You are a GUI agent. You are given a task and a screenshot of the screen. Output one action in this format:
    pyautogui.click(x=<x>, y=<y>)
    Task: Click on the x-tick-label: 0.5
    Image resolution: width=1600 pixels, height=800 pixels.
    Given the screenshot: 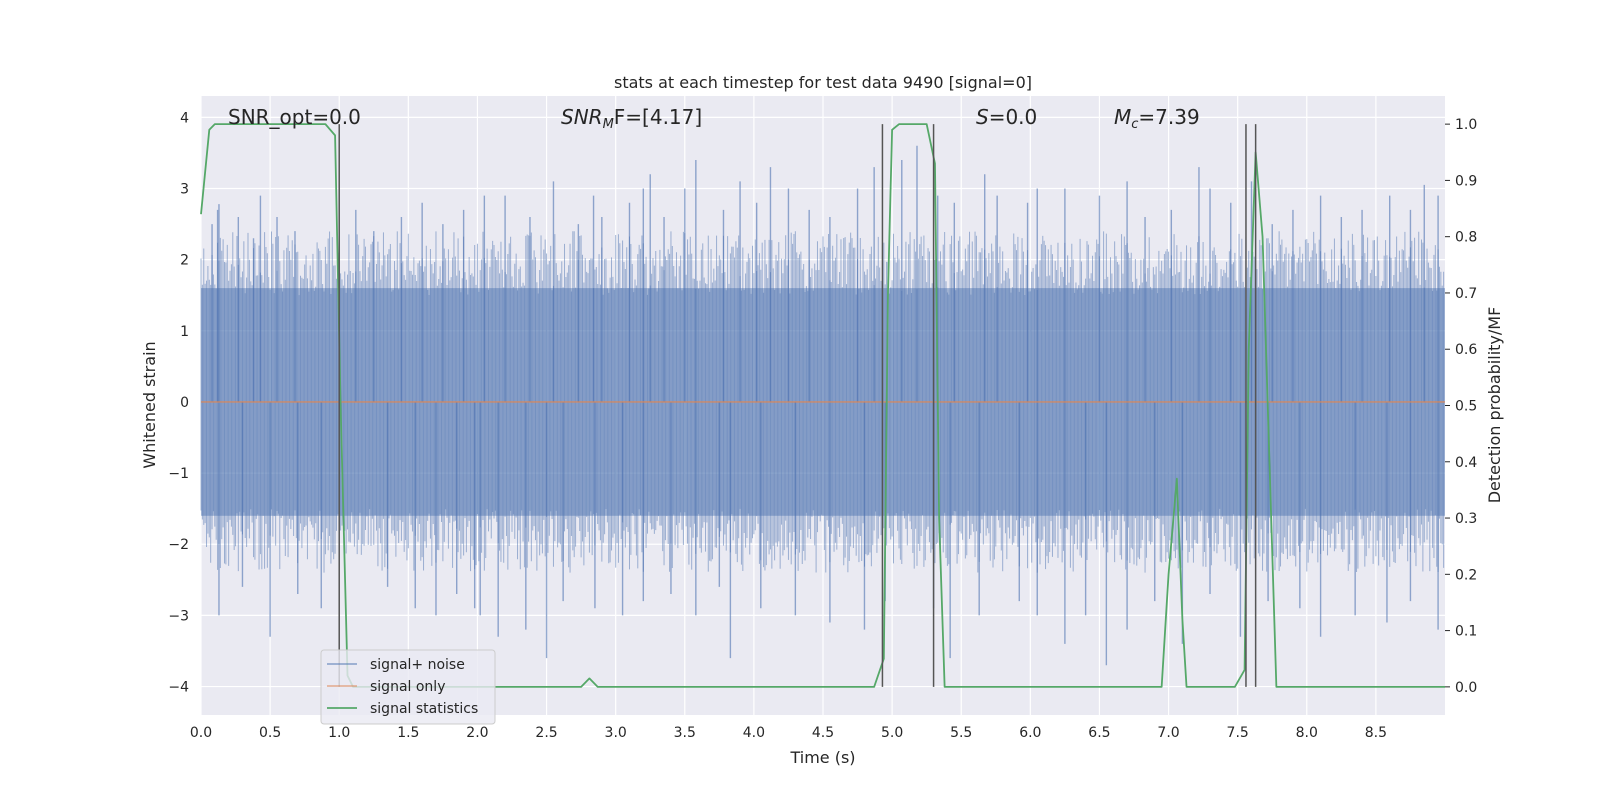 What is the action you would take?
    pyautogui.click(x=270, y=733)
    